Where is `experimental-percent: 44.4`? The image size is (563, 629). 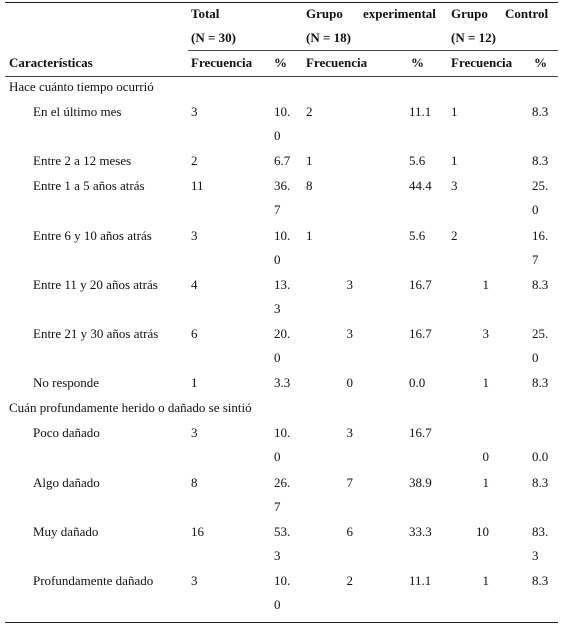 experimental-percent: 44.4 is located at coordinates (420, 185).